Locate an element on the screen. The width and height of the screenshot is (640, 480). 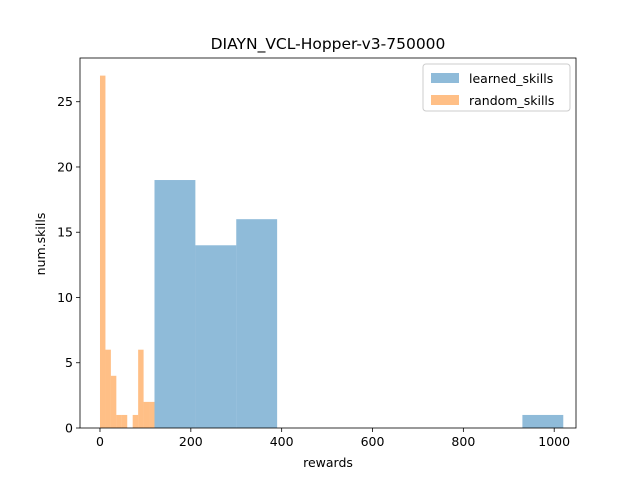
x-tick-label: 0 is located at coordinates (100, 441).